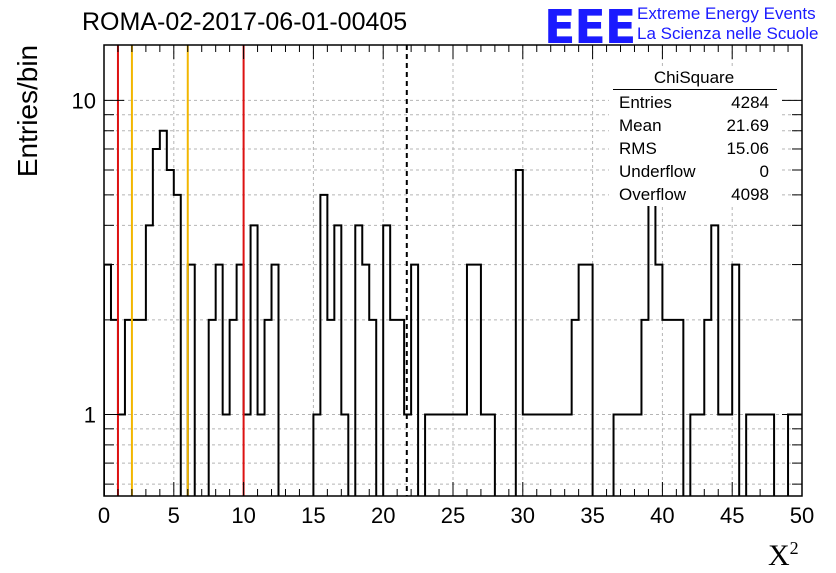 Image resolution: width=836 pixels, height=573 pixels. What do you see at coordinates (695, 89) in the screenshot?
I see `stats-divider` at bounding box center [695, 89].